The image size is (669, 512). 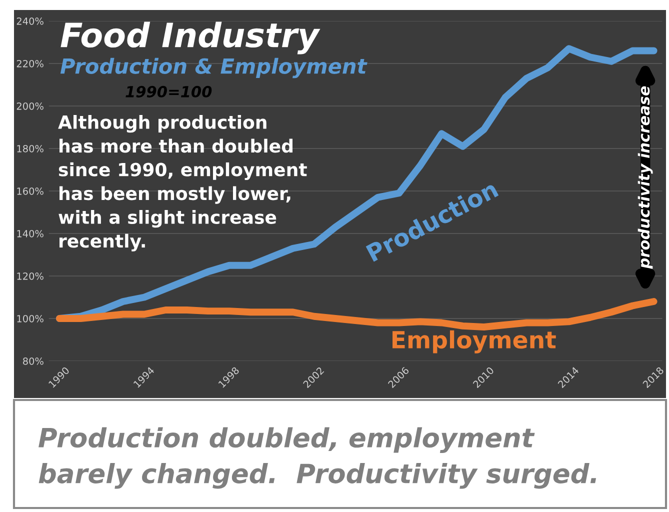 I want to click on y-tick-label: 140%, so click(x=30, y=234).